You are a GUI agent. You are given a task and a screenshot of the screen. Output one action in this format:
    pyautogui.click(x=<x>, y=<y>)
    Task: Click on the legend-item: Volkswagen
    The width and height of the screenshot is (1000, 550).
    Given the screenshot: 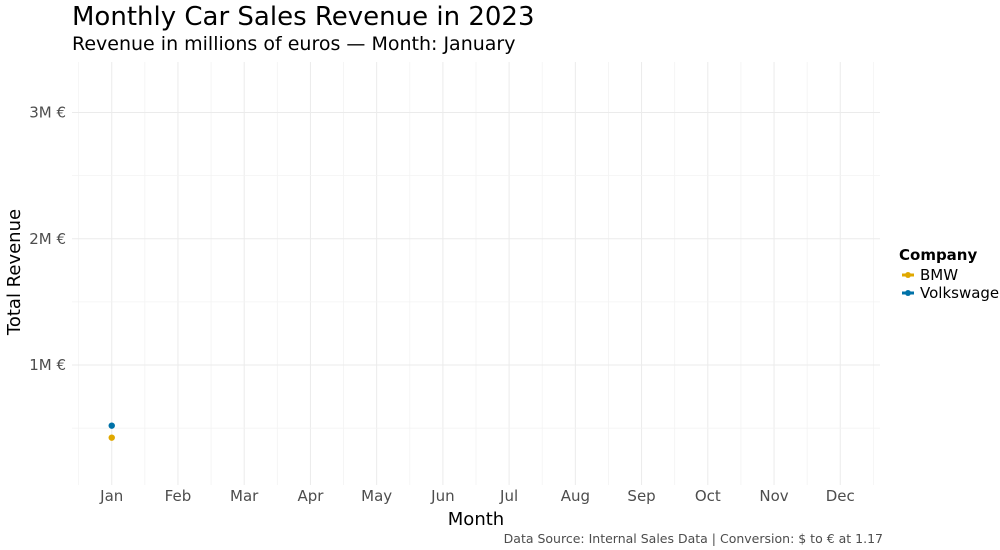 What is the action you would take?
    pyautogui.click(x=951, y=293)
    